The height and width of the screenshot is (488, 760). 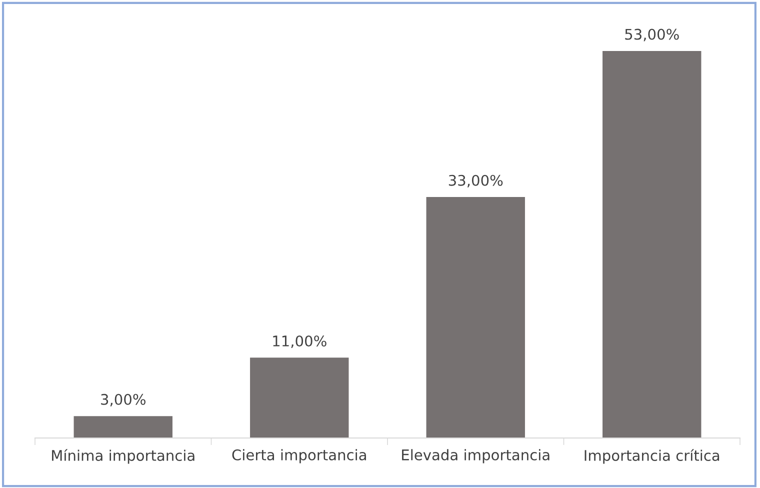 What do you see at coordinates (123, 400) in the screenshot?
I see `data-label: 3,00%` at bounding box center [123, 400].